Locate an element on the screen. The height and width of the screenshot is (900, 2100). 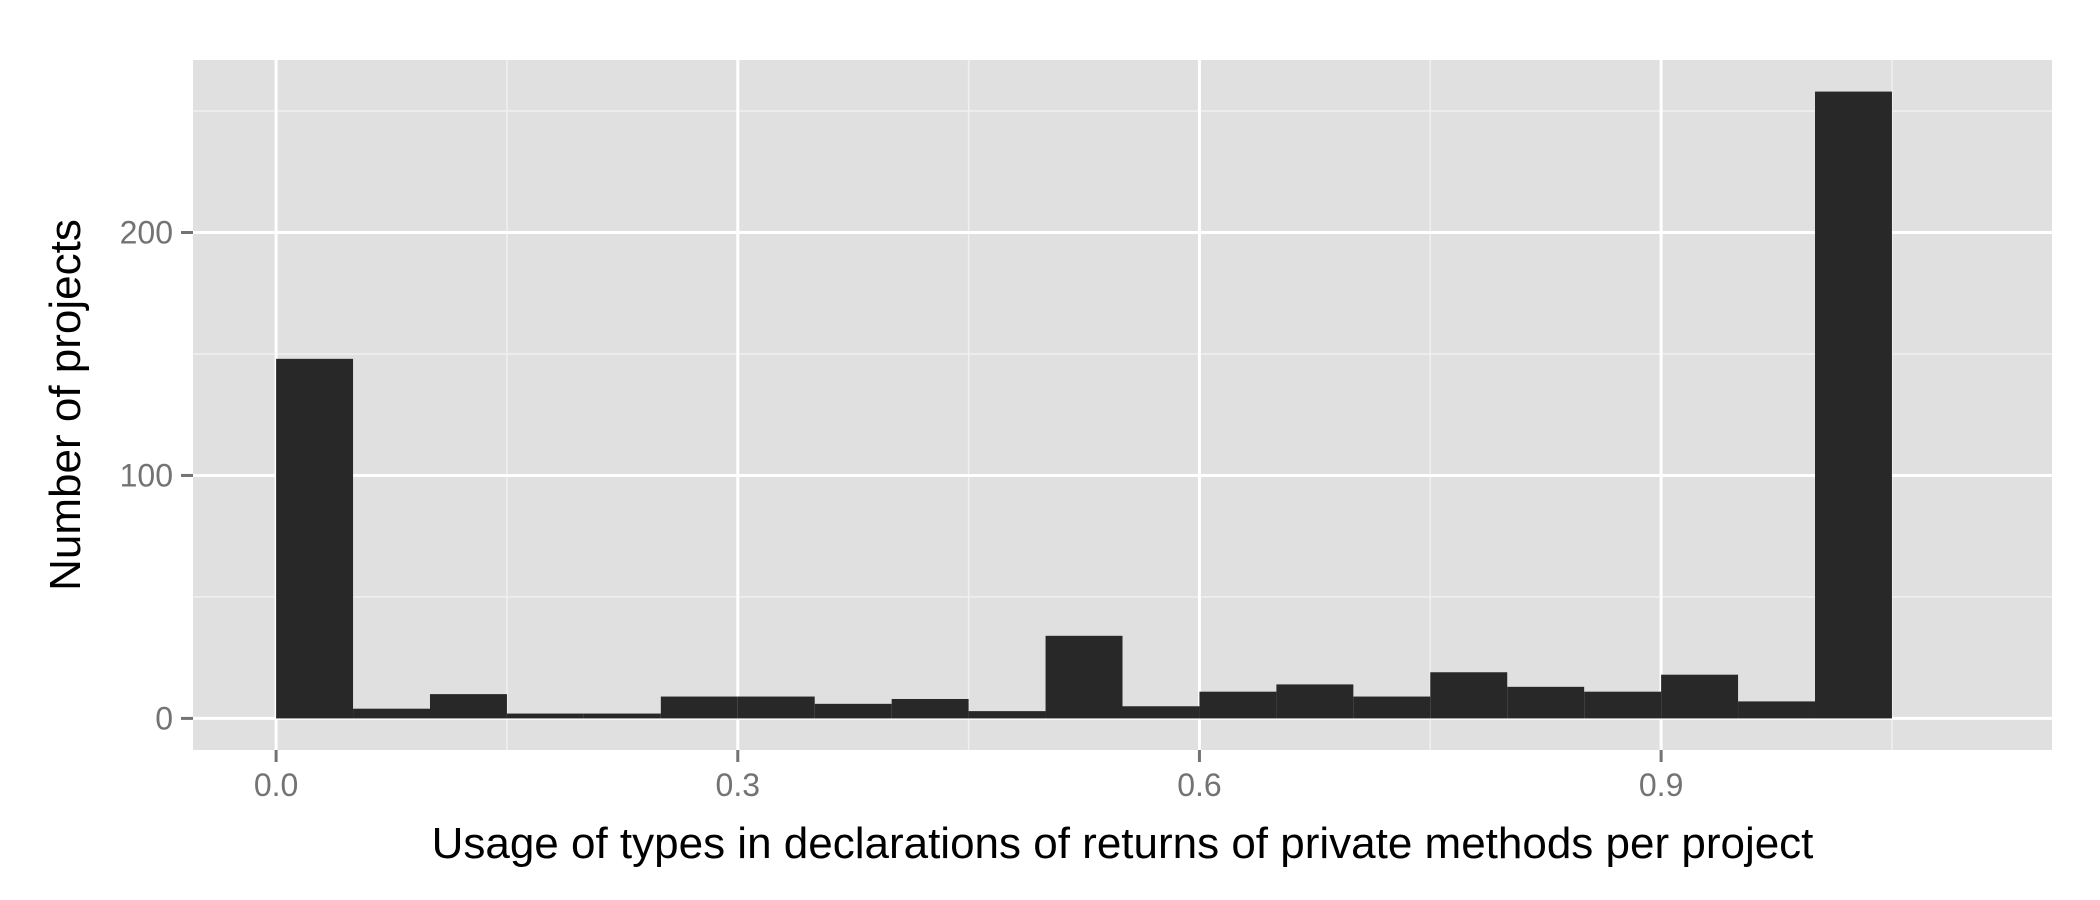
x-tick-label: 0.0 is located at coordinates (276, 785).